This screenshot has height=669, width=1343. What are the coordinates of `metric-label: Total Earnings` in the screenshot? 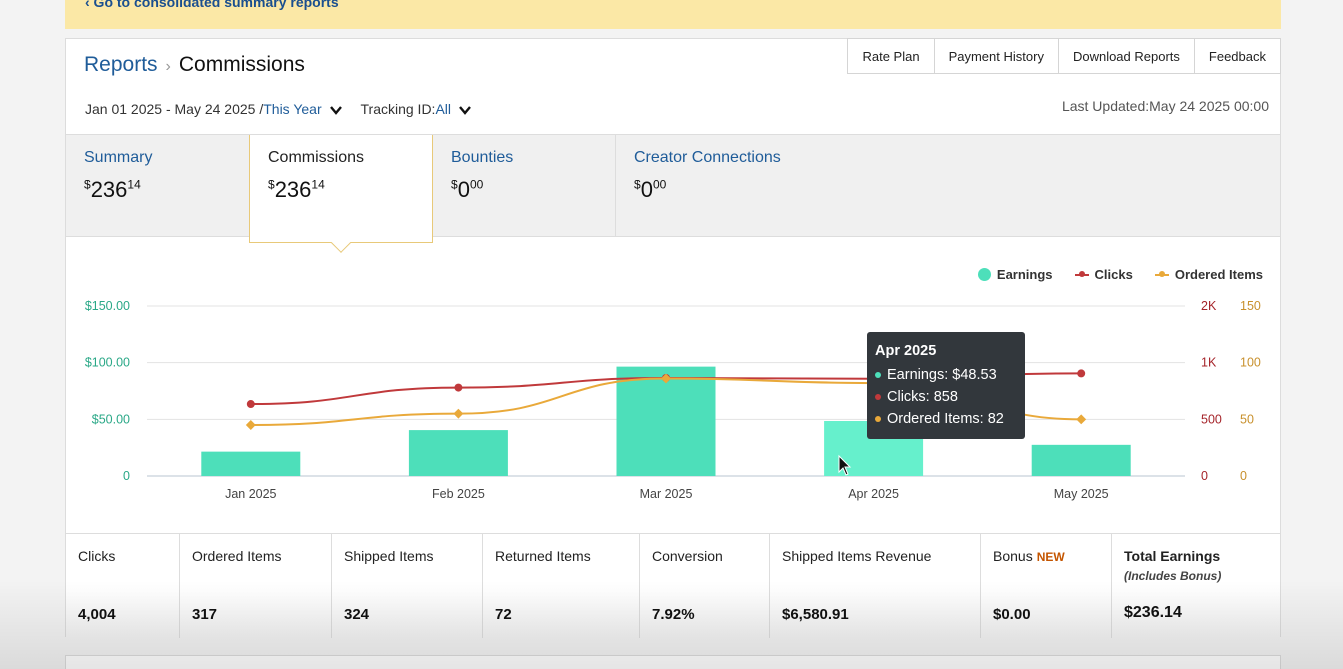 It's located at (1172, 556).